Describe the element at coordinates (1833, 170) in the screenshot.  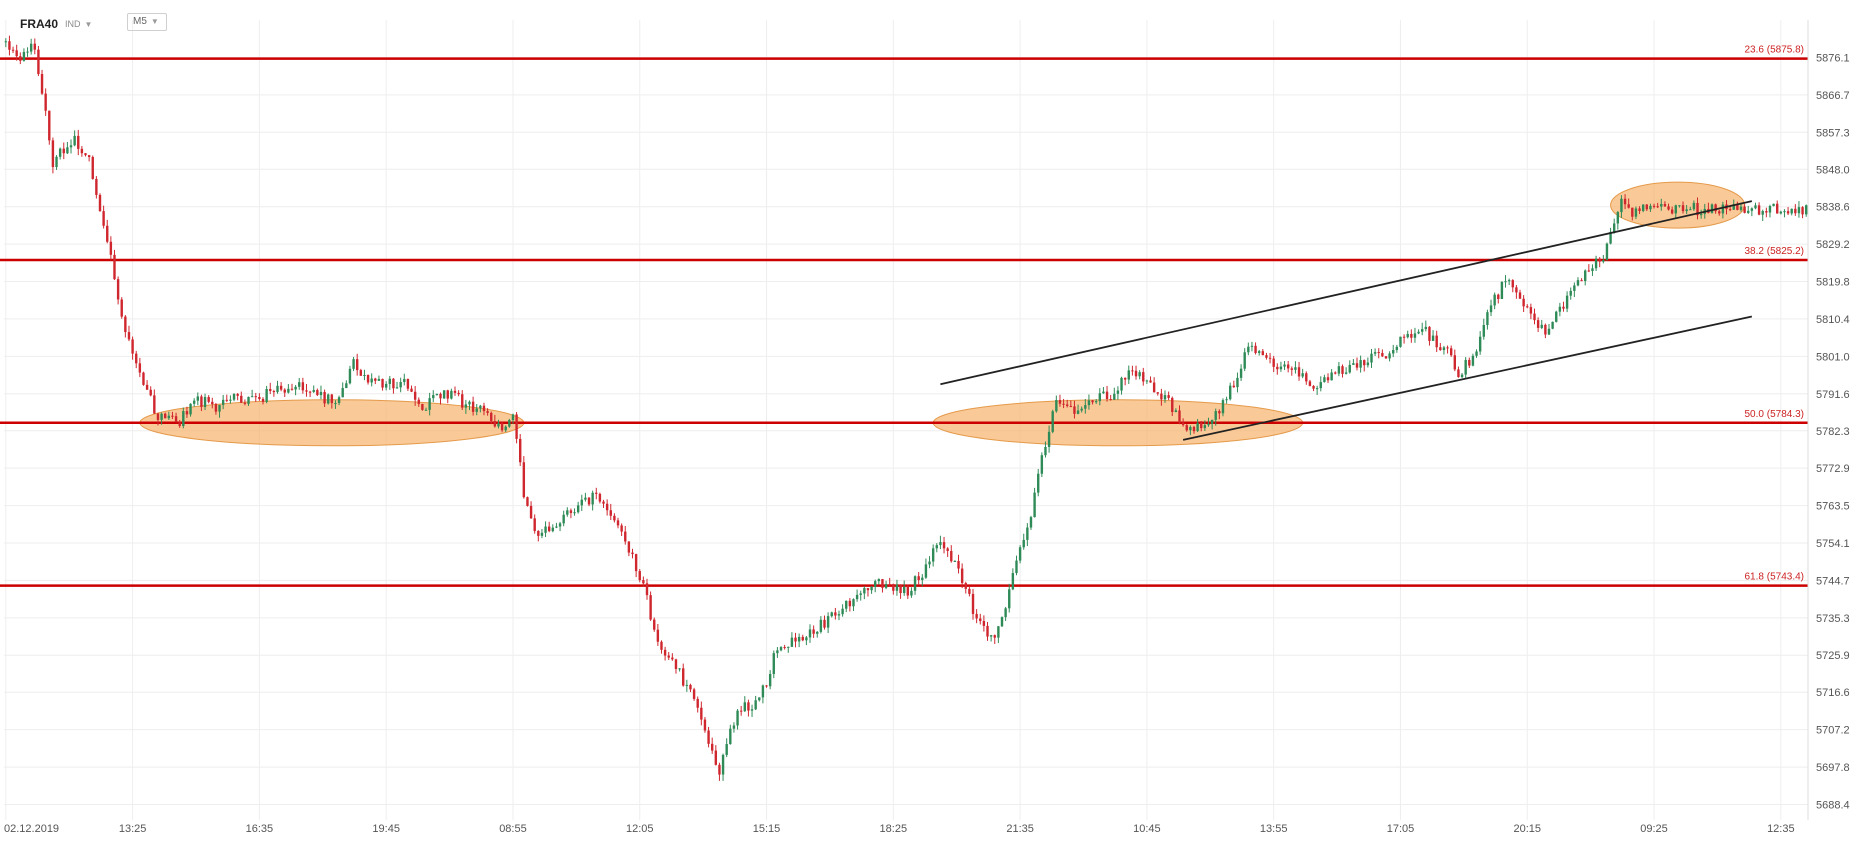
I see `y-tick-label: 5848.0` at that location.